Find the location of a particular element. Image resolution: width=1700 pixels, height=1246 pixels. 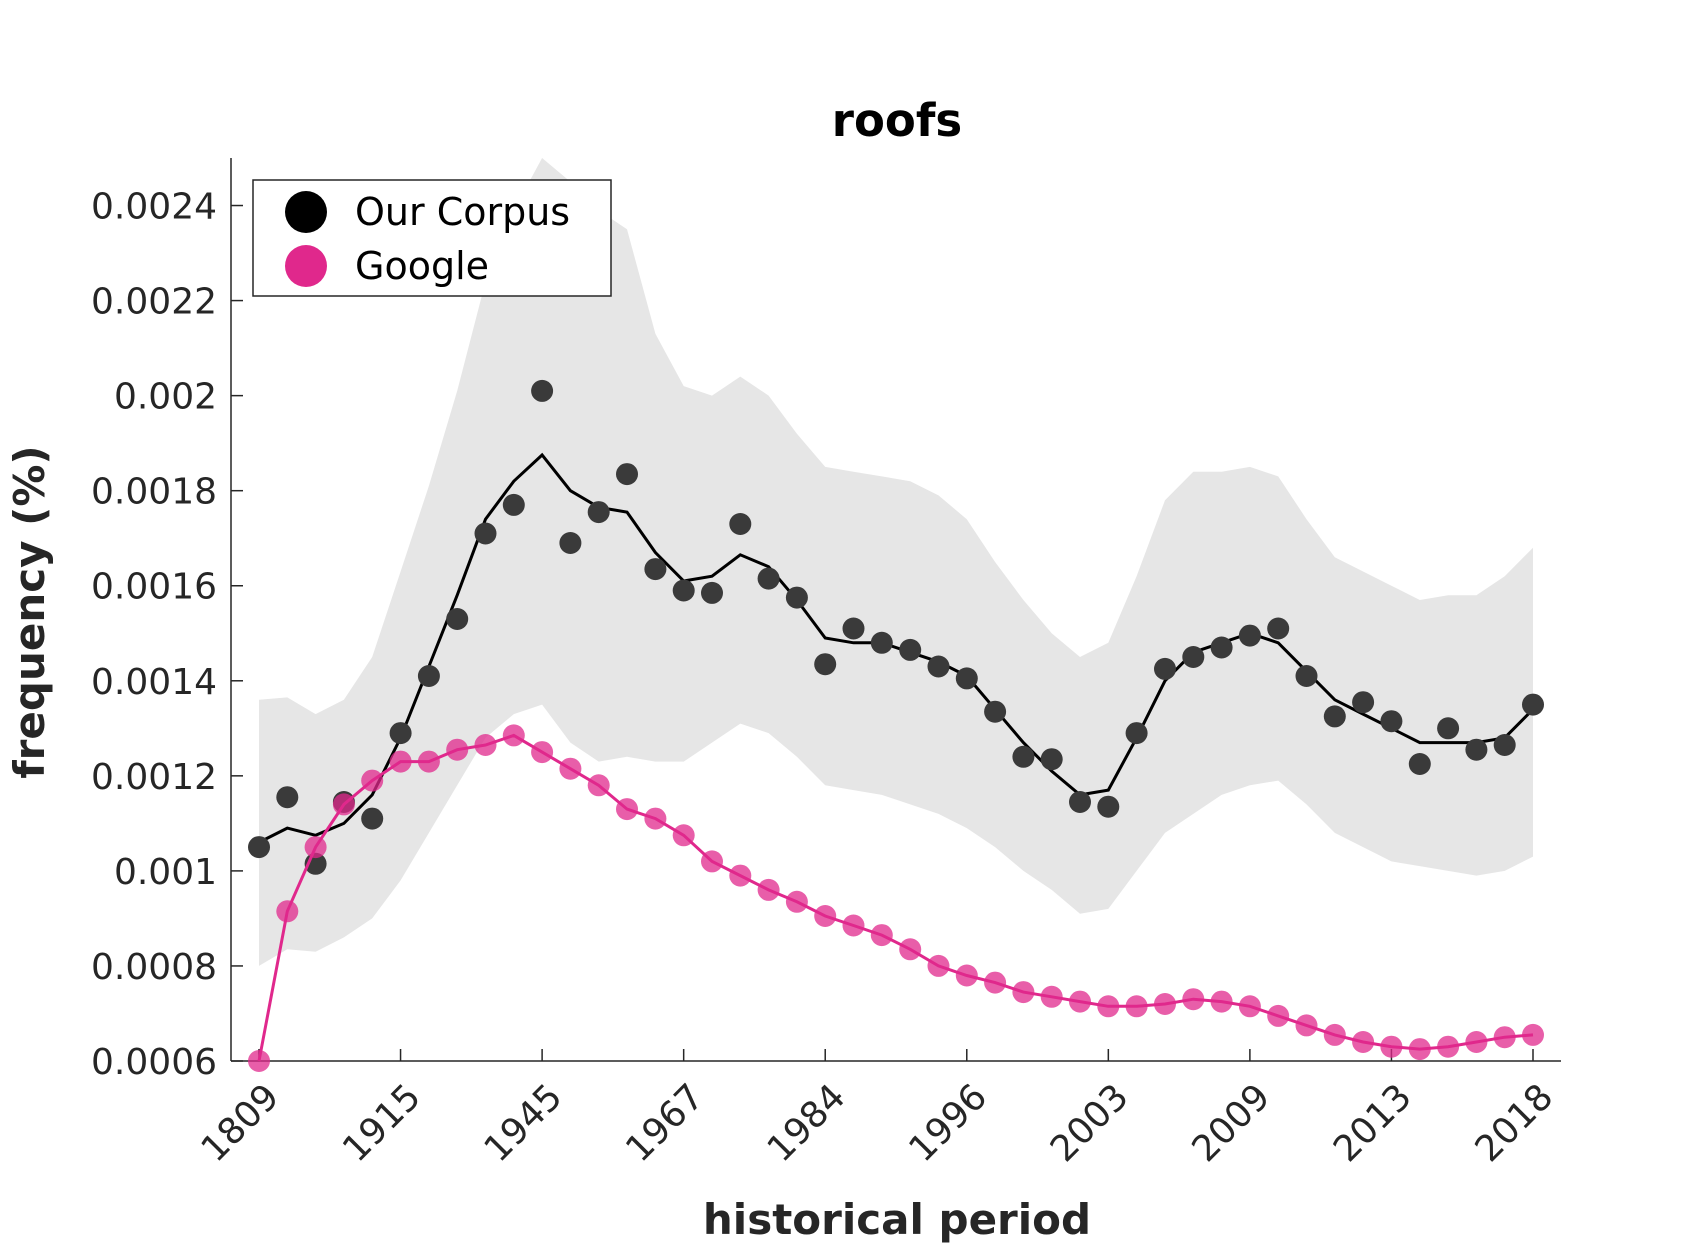

y-tick-label: 0.002 is located at coordinates (165, 397).